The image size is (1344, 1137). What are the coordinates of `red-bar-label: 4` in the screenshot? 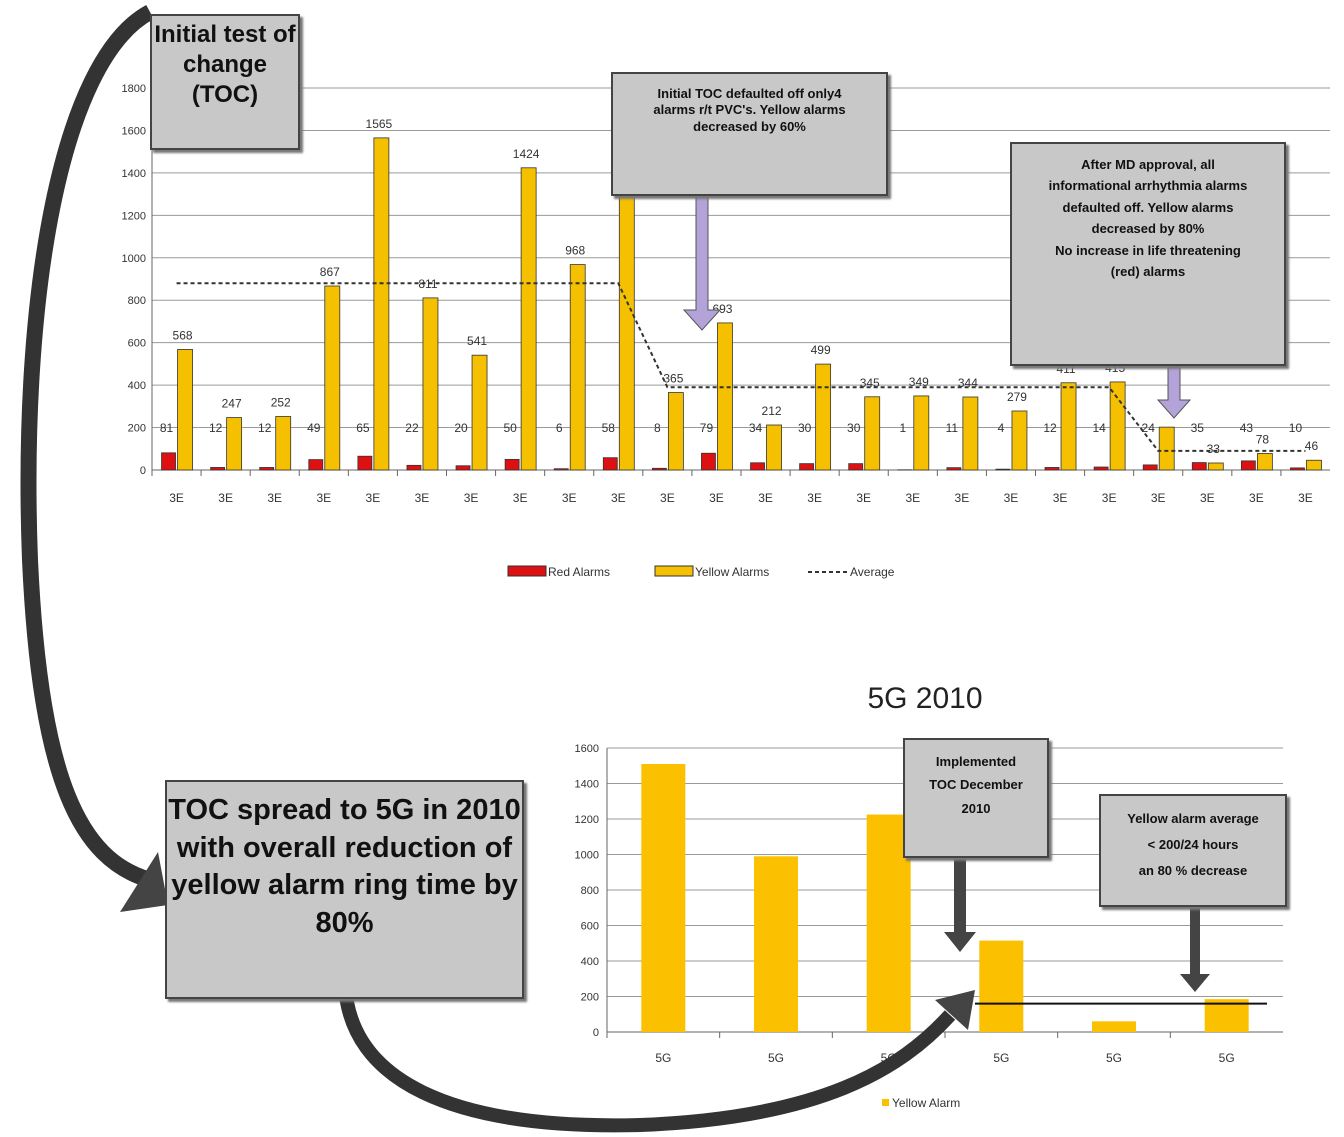 It's located at (1001, 428).